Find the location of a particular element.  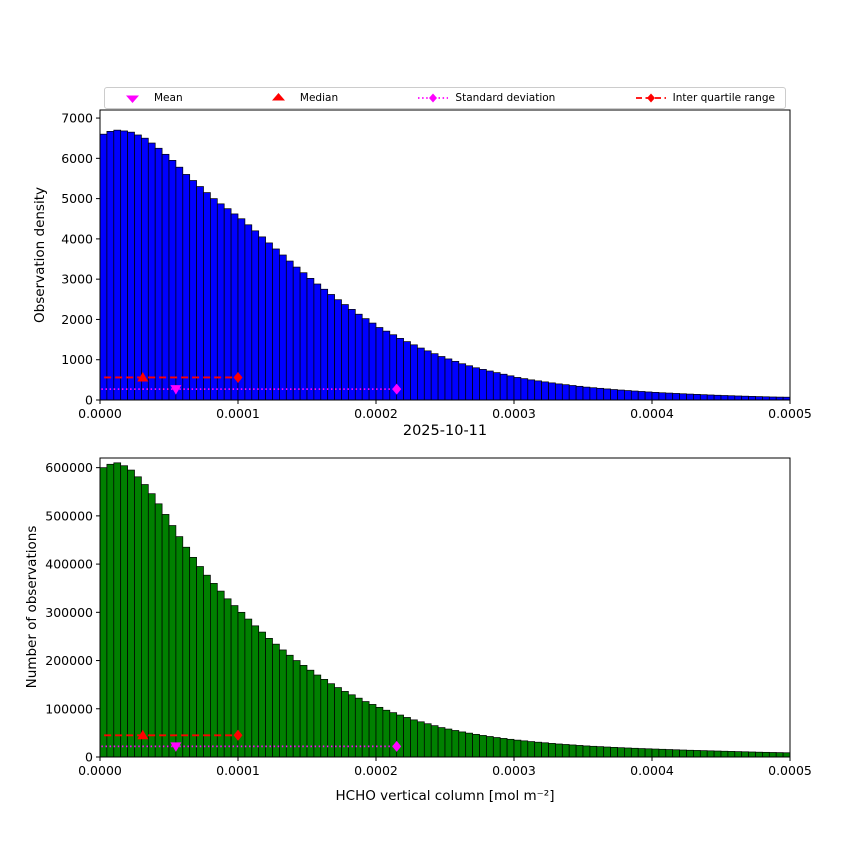

legend-label-std: Standard deviation is located at coordinates (505, 98).